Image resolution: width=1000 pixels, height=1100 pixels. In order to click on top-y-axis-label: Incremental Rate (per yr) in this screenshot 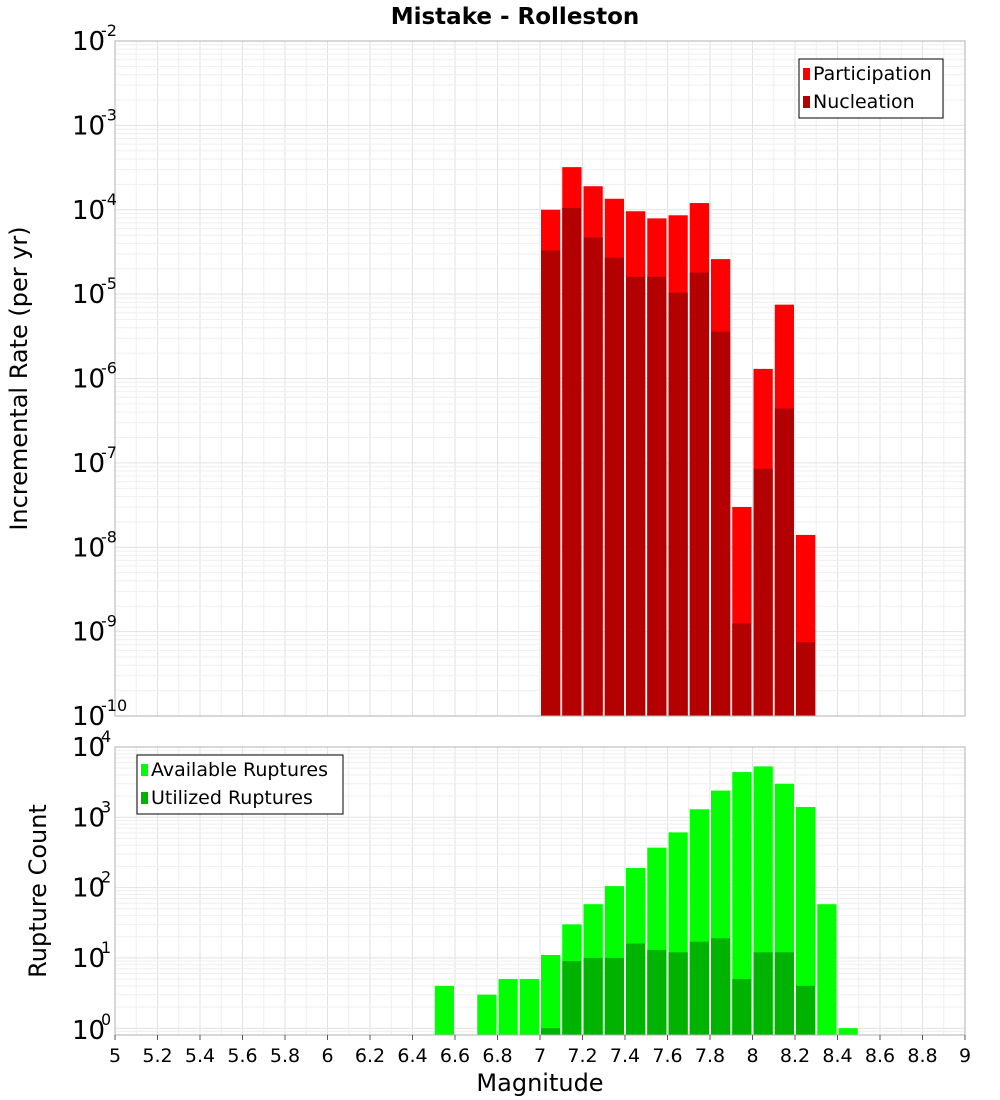, I will do `click(19, 378)`.